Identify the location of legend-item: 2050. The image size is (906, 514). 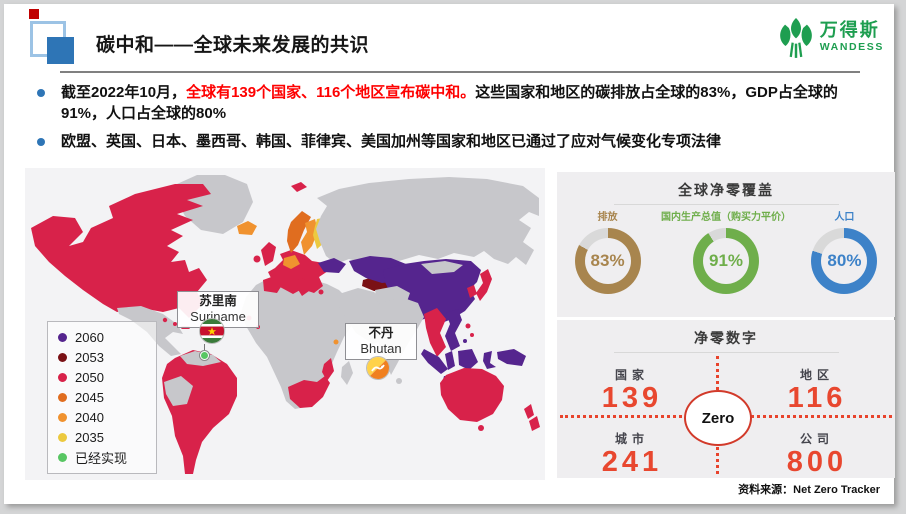
(104, 377).